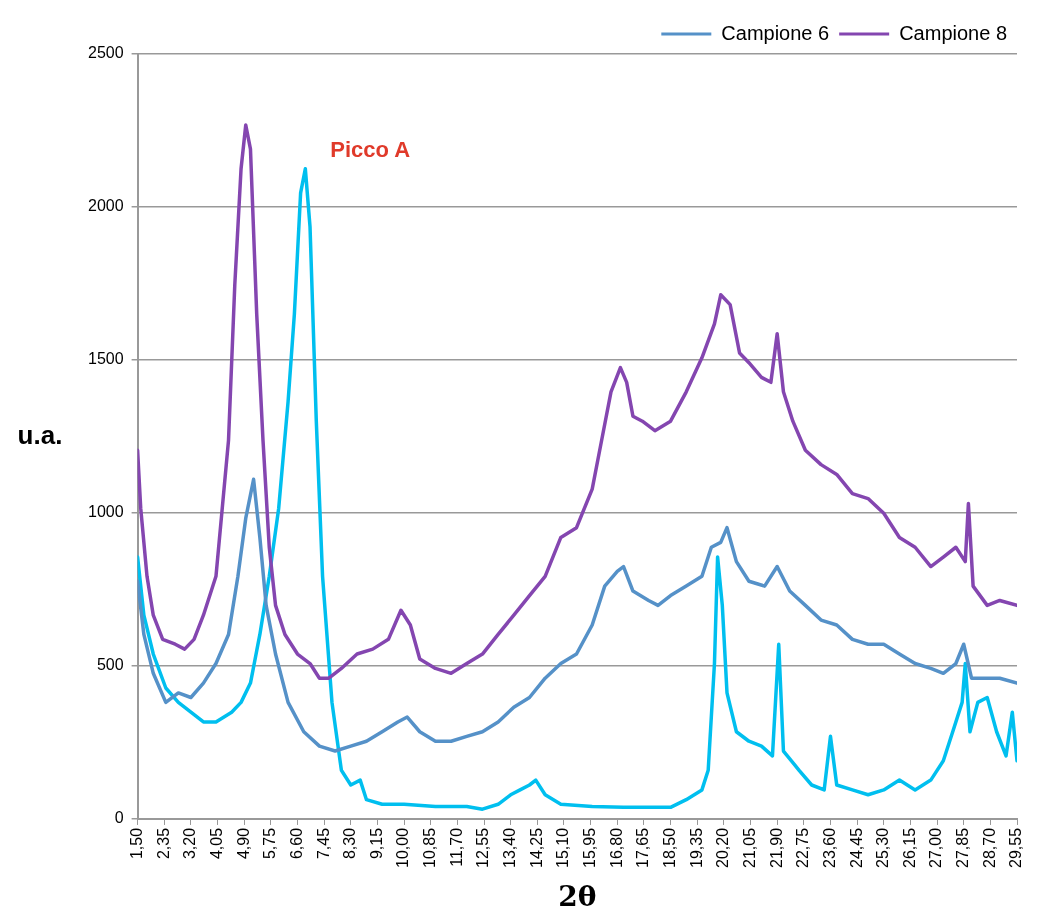 This screenshot has height=917, width=1041. What do you see at coordinates (376, 843) in the screenshot?
I see `x-tick-label: 9,15` at bounding box center [376, 843].